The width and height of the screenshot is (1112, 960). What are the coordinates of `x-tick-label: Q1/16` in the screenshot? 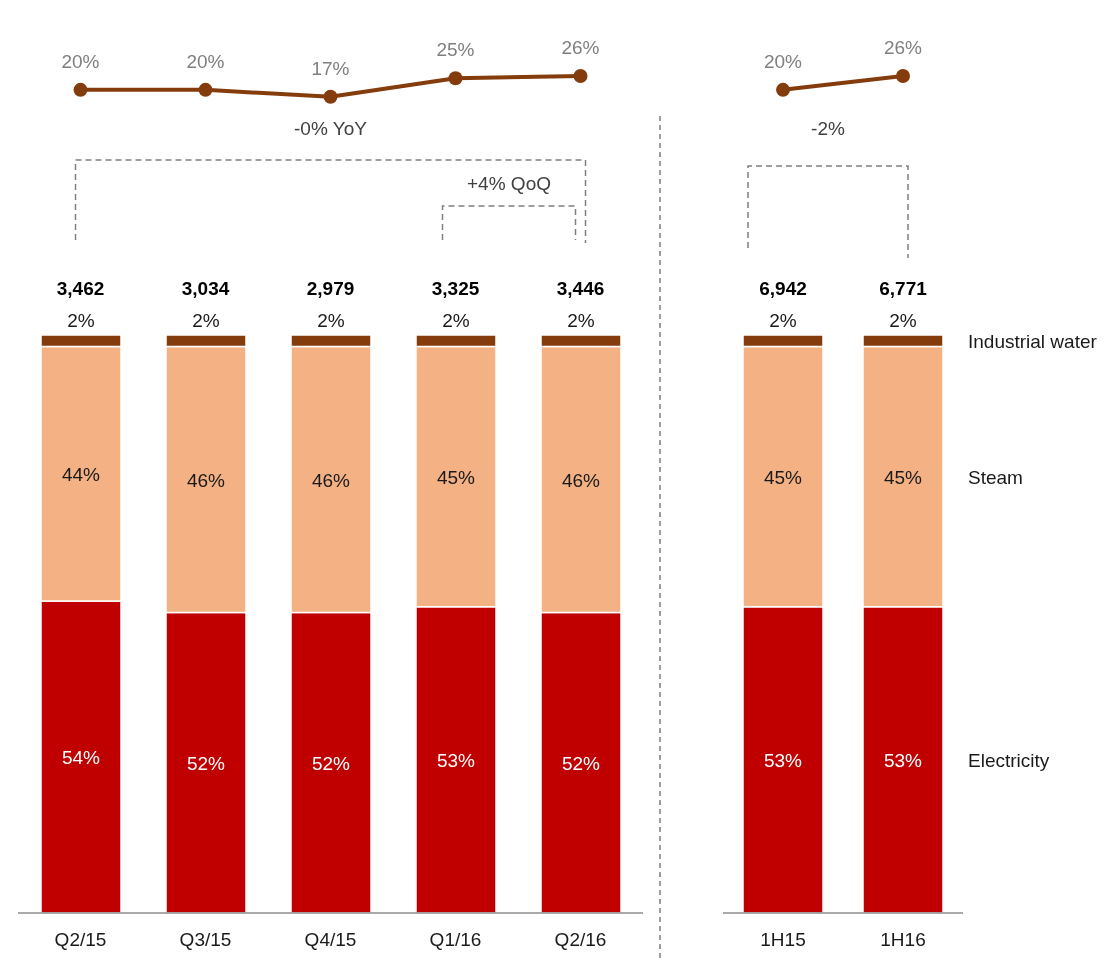 It's located at (455, 940).